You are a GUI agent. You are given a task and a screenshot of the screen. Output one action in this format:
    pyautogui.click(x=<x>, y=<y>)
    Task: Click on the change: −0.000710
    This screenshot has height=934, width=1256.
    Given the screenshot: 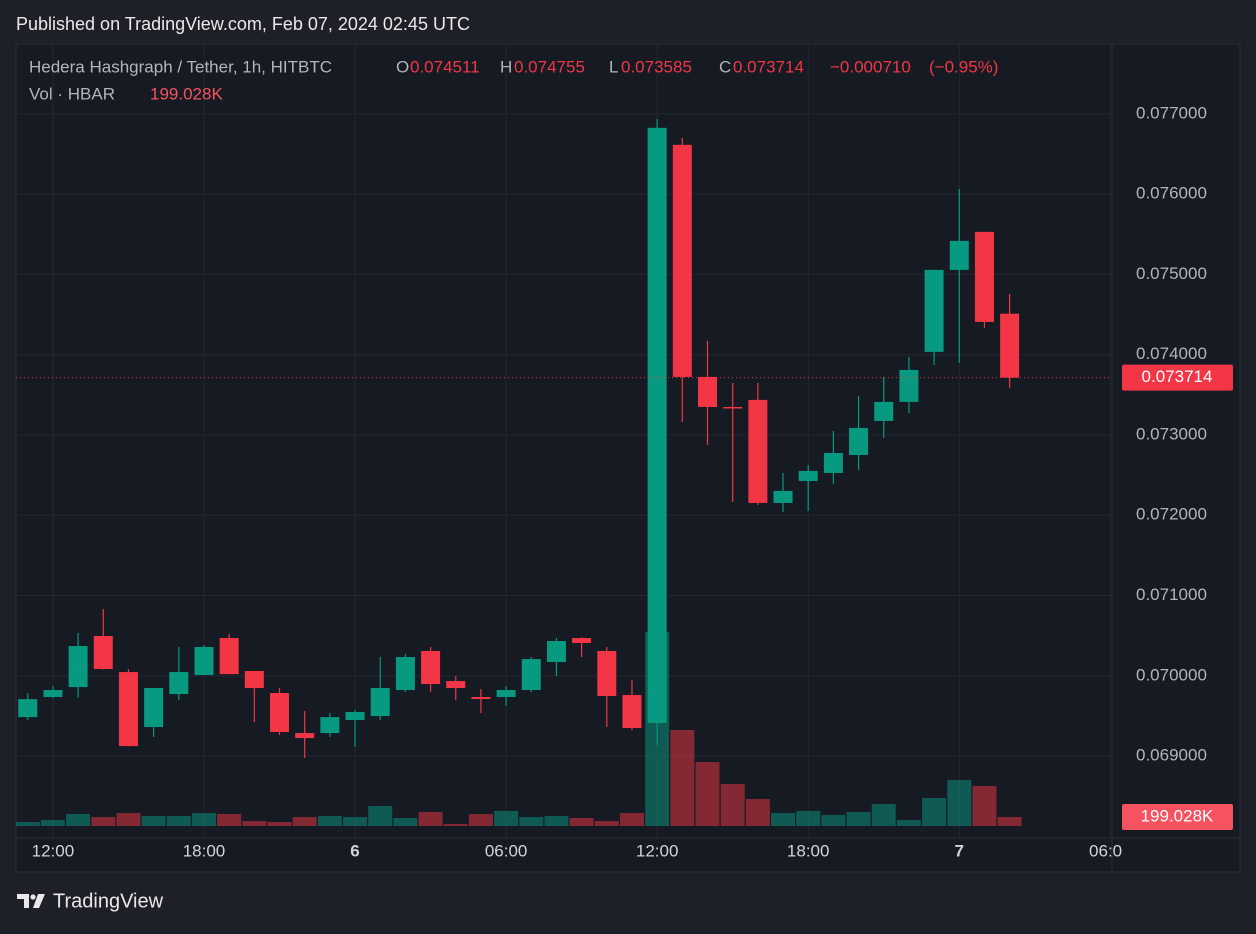 What is the action you would take?
    pyautogui.click(x=870, y=66)
    